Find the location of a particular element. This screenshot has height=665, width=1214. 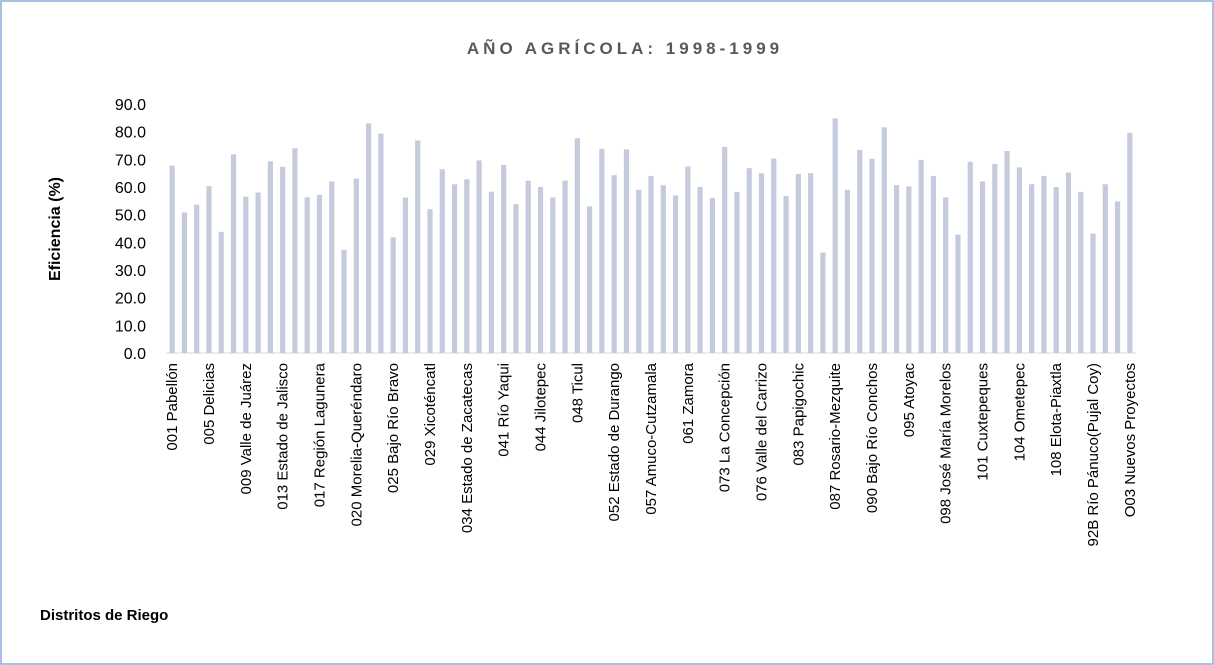

x-tick-label: 073 La Concepción is located at coordinates (725, 427).